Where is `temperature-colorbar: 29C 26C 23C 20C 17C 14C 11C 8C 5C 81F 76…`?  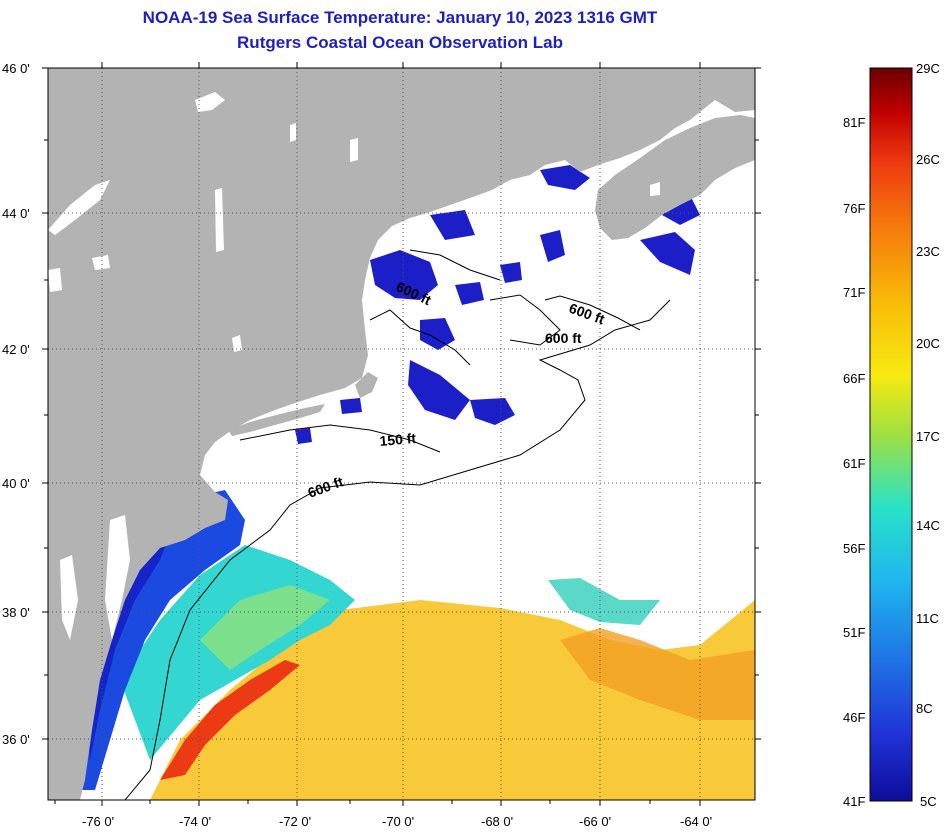 temperature-colorbar: 29C 26C 23C 20C 17C 14C 11C 8C 5C 81F 76… is located at coordinates (891, 435).